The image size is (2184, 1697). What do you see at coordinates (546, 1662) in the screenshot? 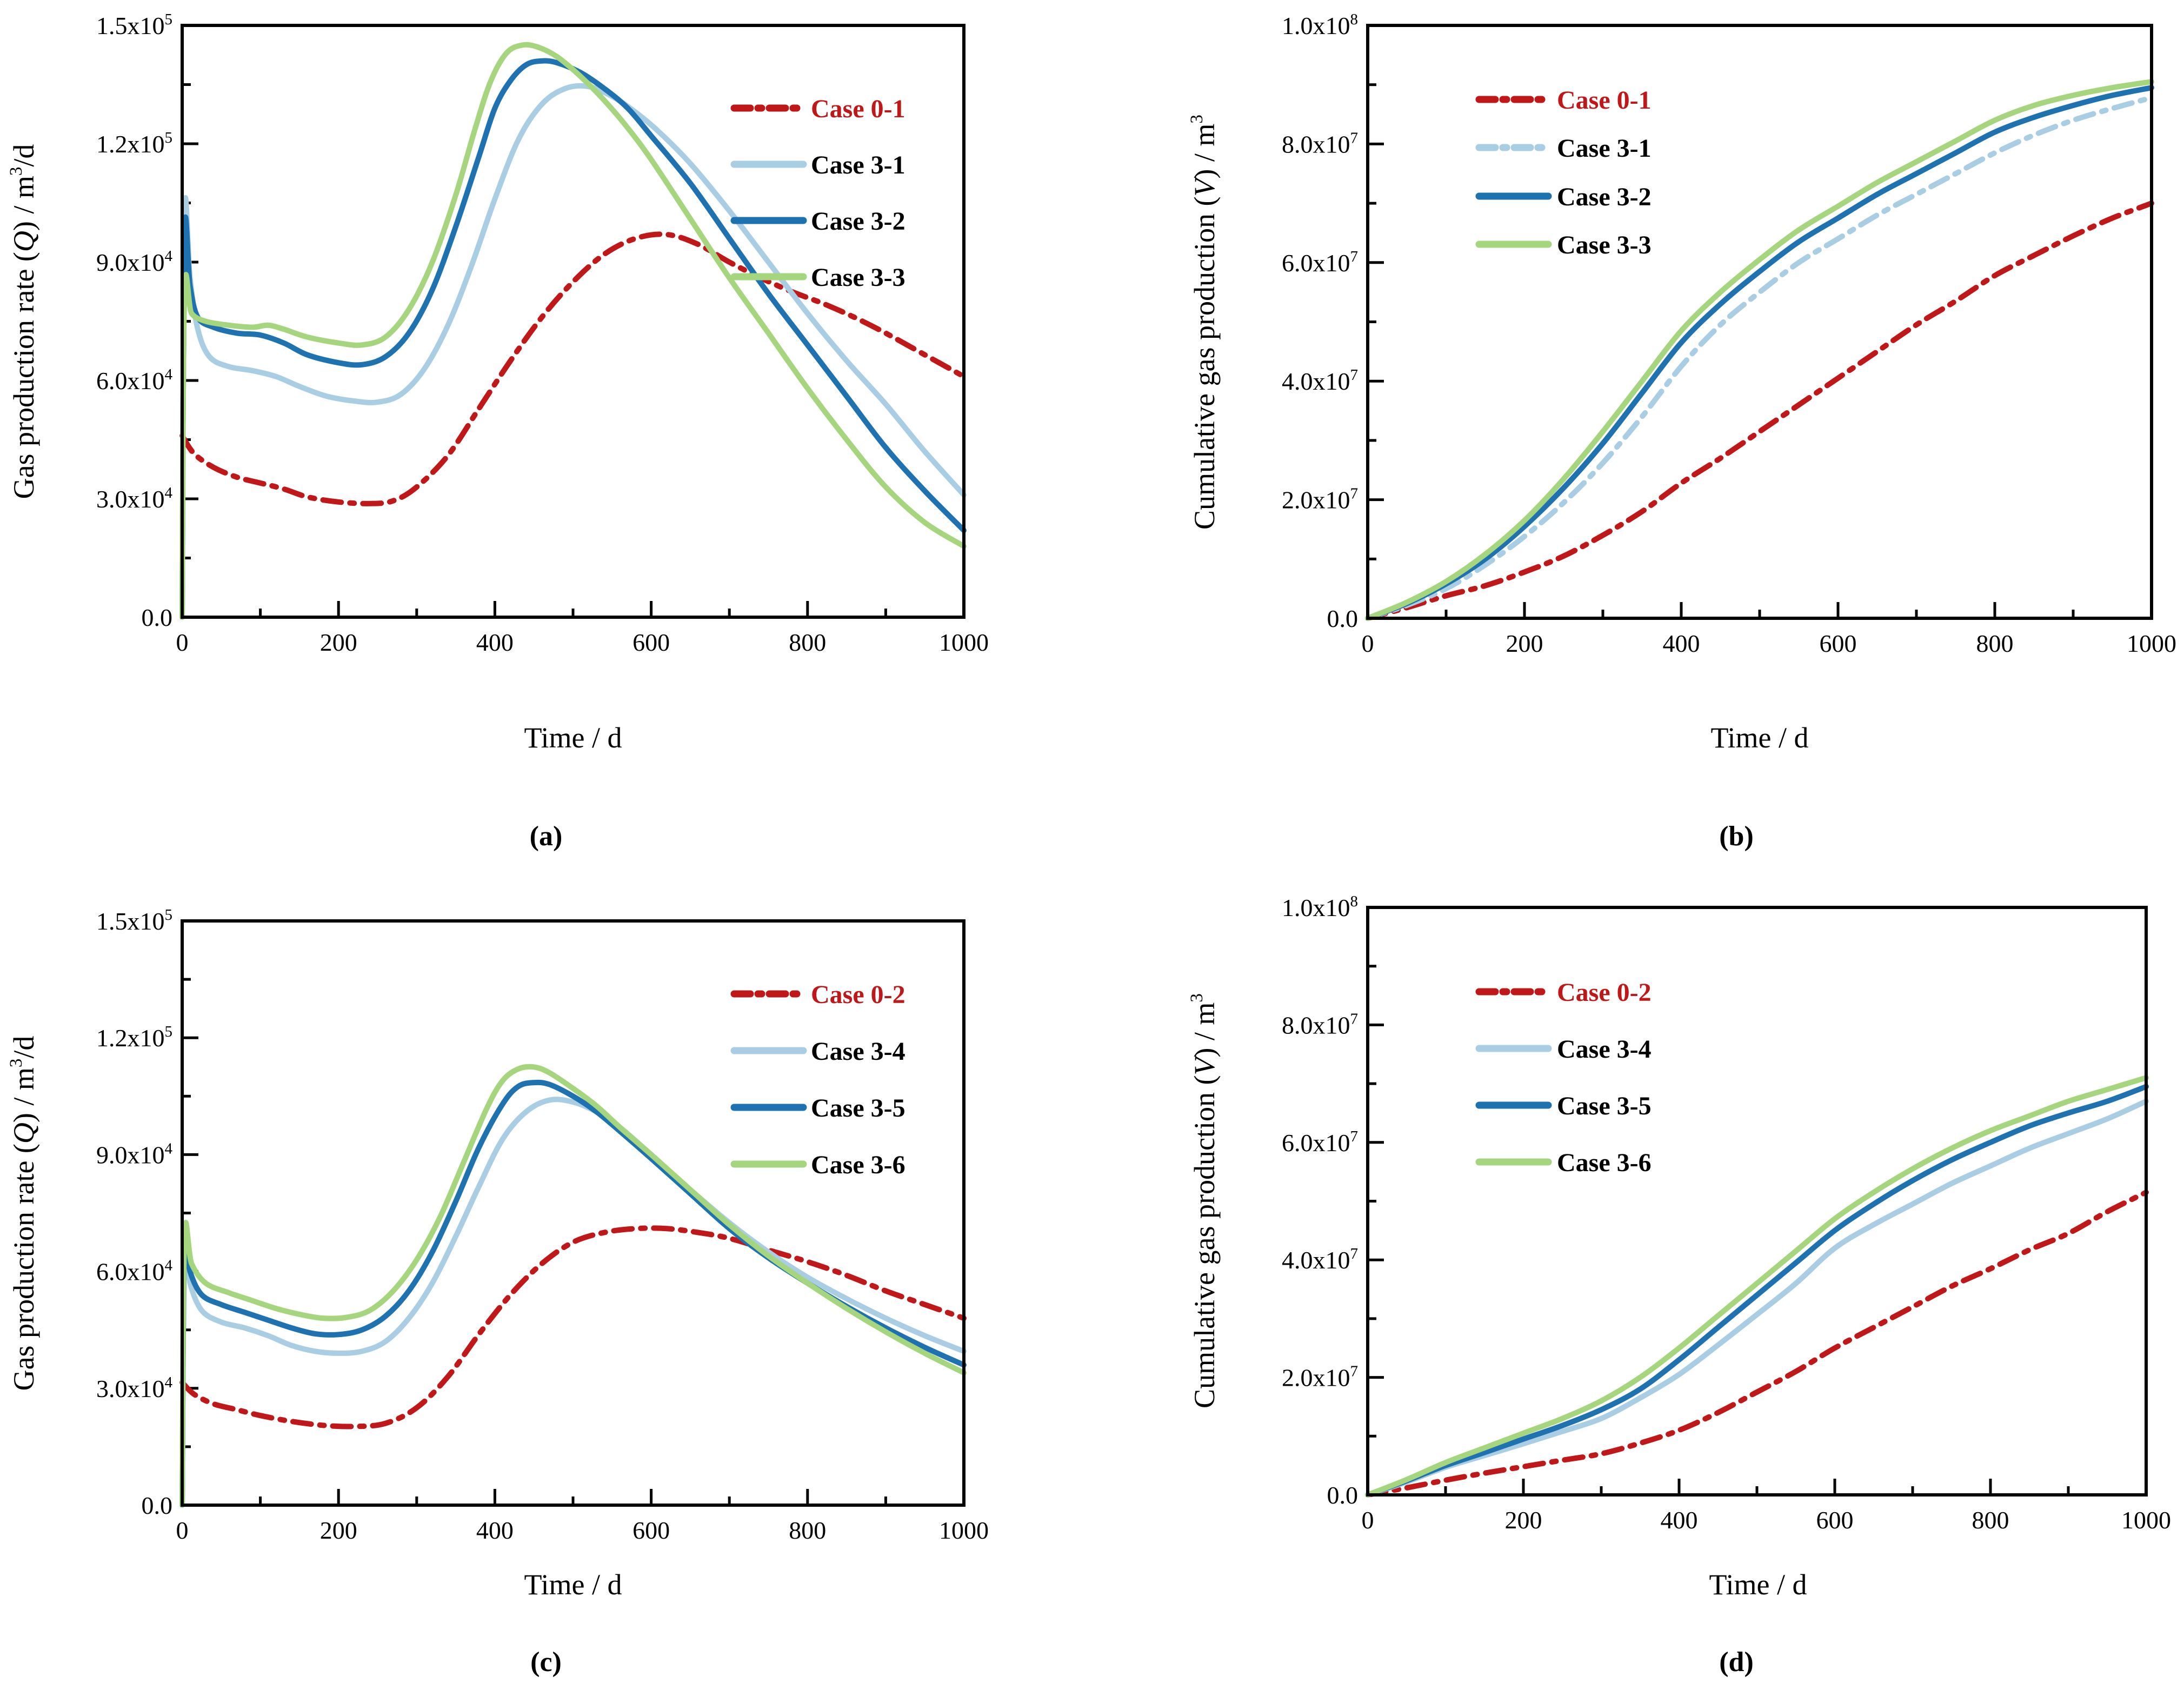
I see `caption-panel-c: (c)` at bounding box center [546, 1662].